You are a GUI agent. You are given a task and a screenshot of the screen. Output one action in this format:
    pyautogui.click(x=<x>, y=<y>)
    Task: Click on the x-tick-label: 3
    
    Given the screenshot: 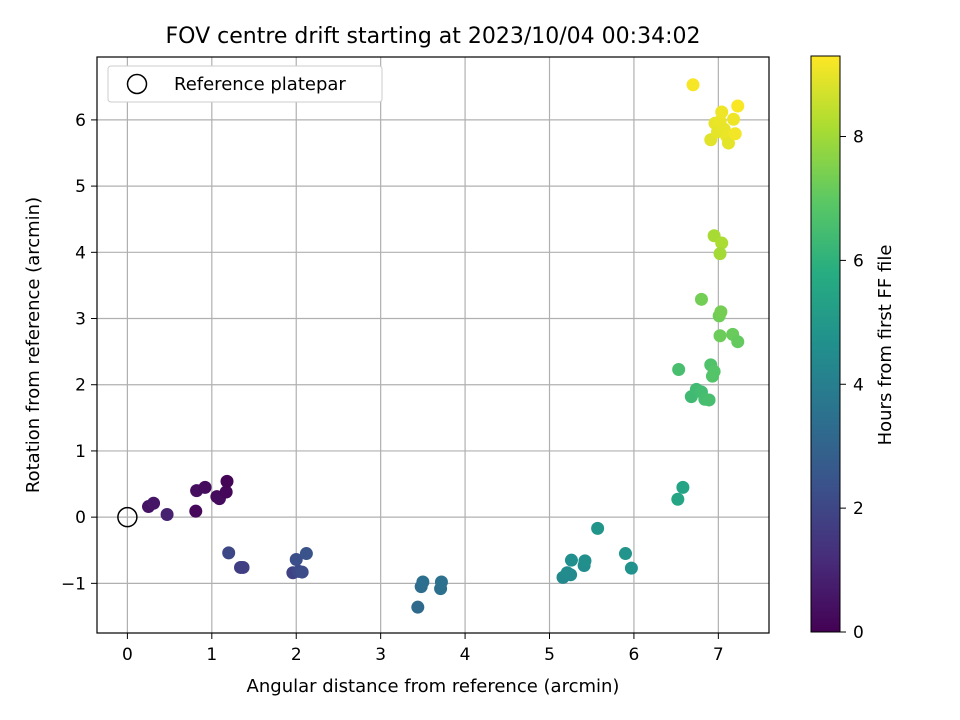 What is the action you would take?
    pyautogui.click(x=380, y=655)
    